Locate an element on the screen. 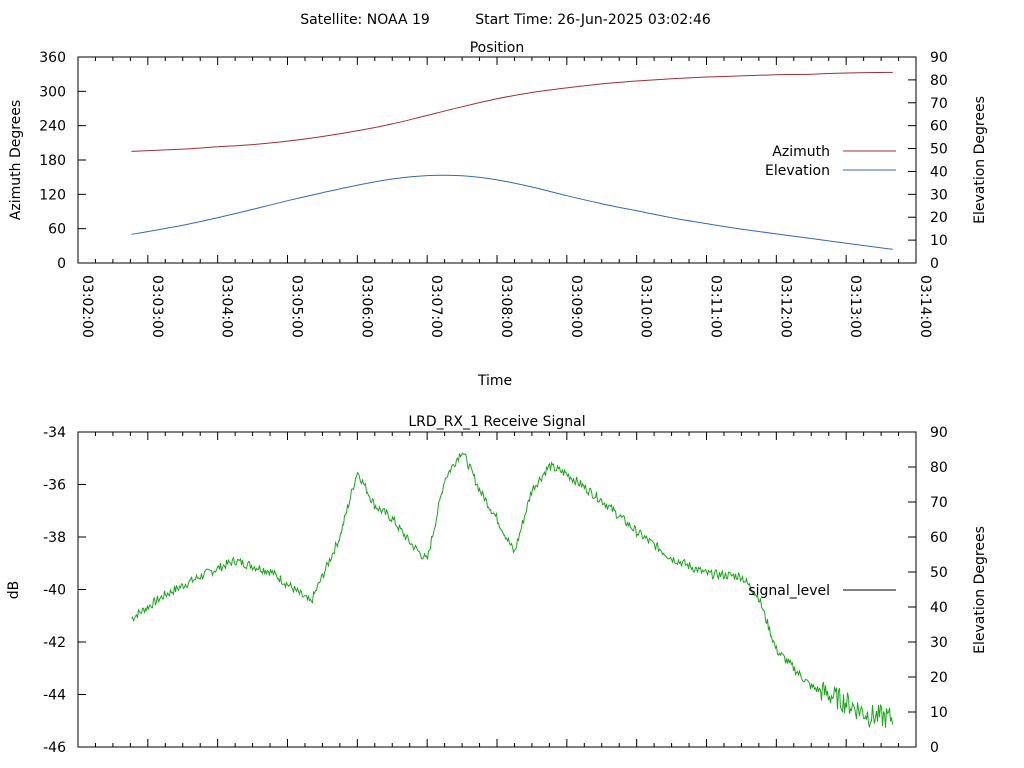 This screenshot has width=1024, height=768. signal-y-tick-label: -34 is located at coordinates (54, 433).